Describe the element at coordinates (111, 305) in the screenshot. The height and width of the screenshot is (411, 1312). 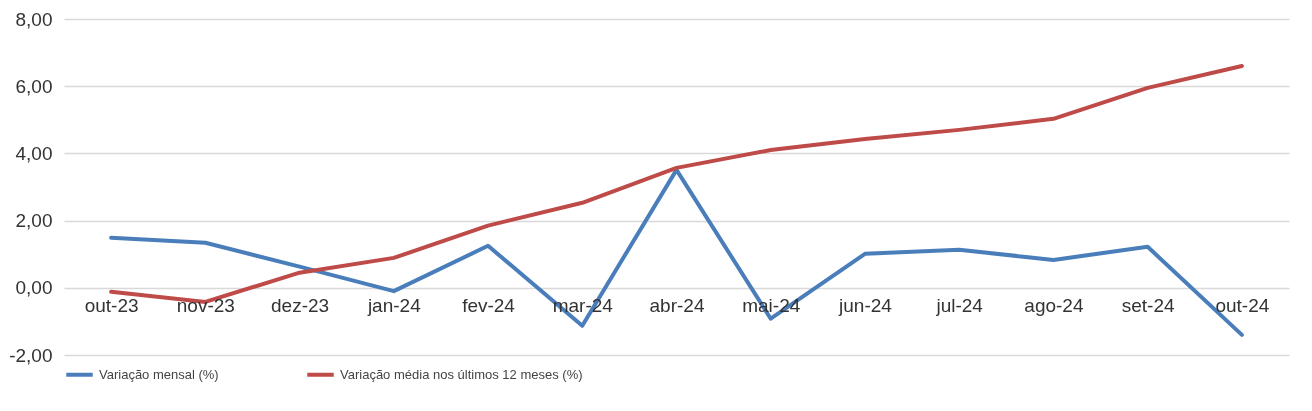
I see `x-tick-label: out-23` at that location.